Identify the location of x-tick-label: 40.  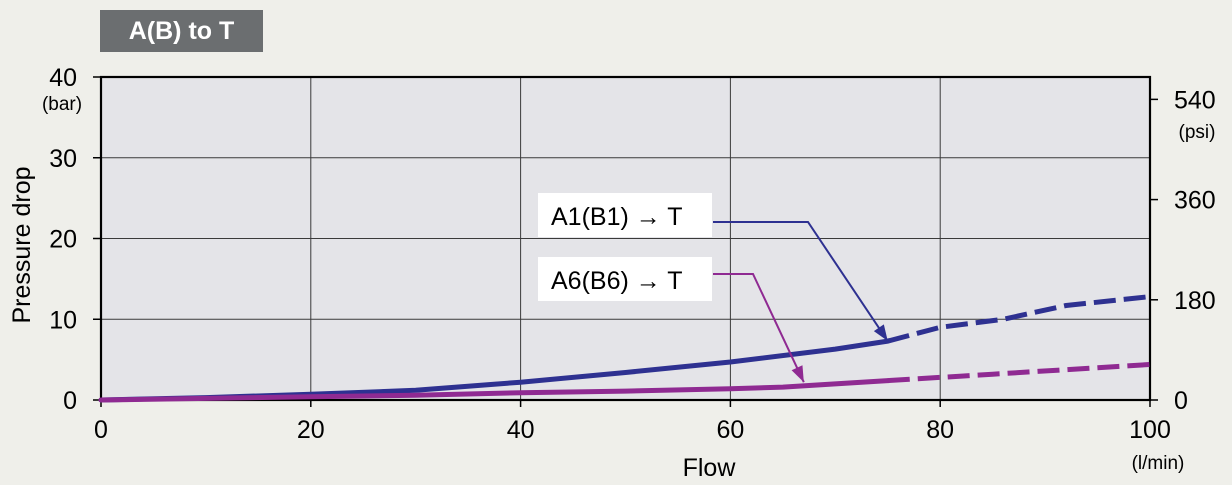
(521, 430).